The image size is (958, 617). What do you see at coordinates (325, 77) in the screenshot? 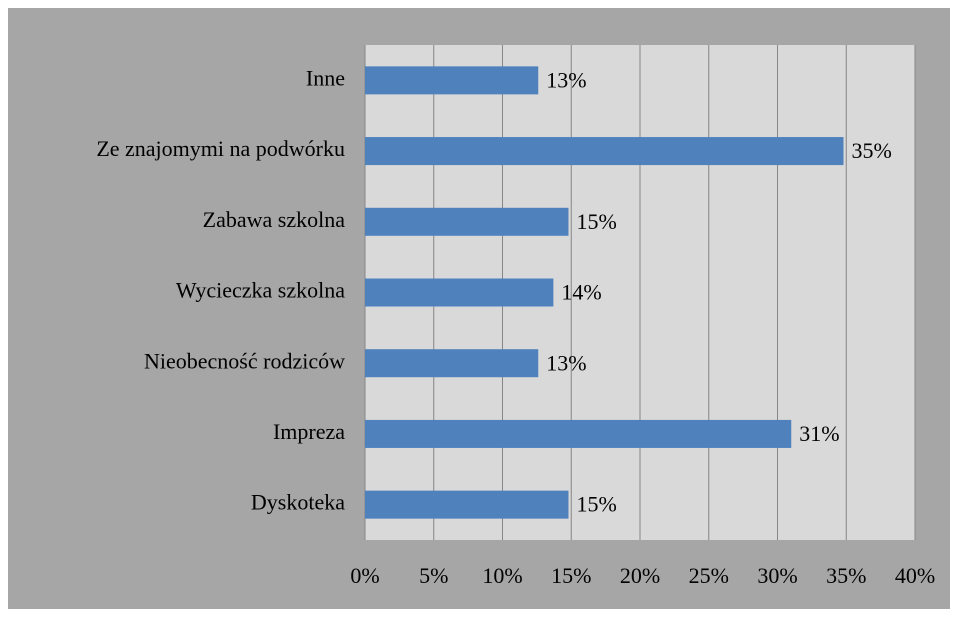
I see `y-tick-label: Inne` at bounding box center [325, 77].